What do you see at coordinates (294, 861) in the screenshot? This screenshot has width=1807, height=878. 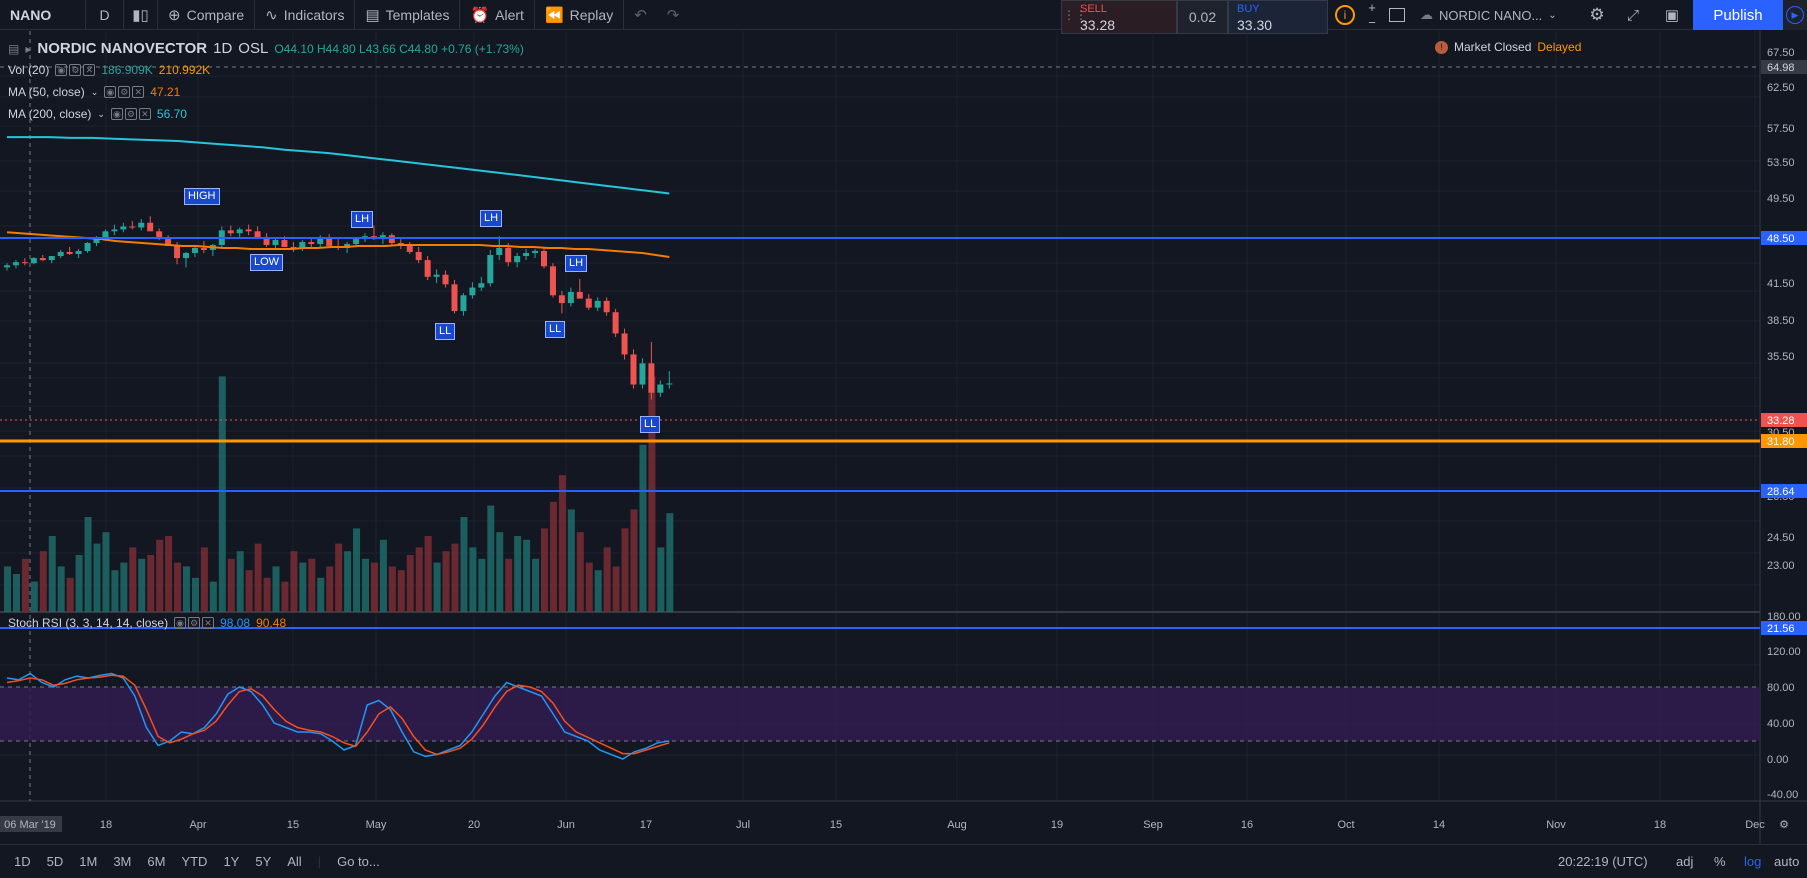 I see `range-all: All` at bounding box center [294, 861].